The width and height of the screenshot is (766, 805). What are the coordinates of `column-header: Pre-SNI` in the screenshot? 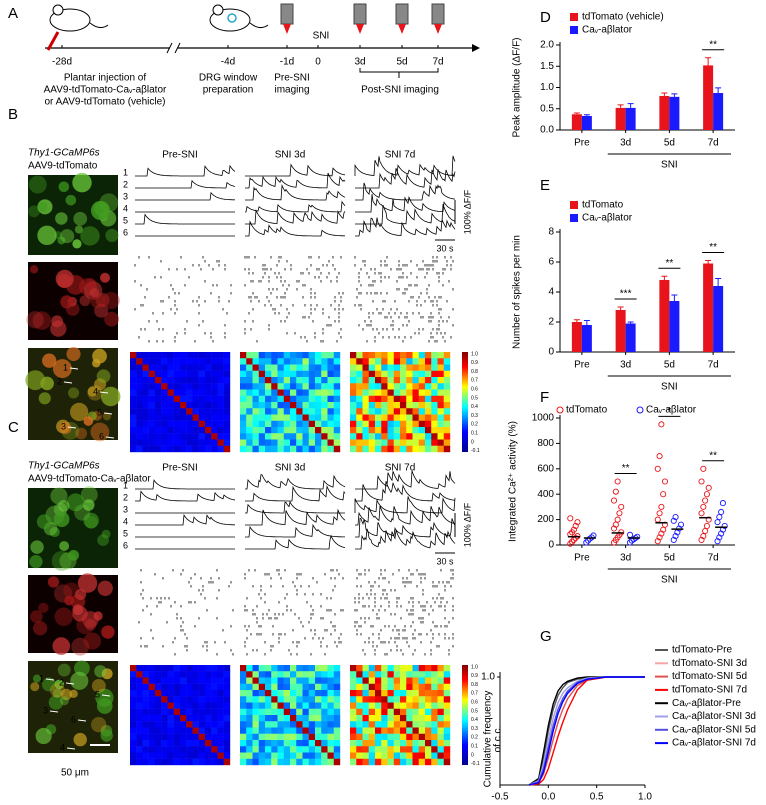 It's located at (180, 468).